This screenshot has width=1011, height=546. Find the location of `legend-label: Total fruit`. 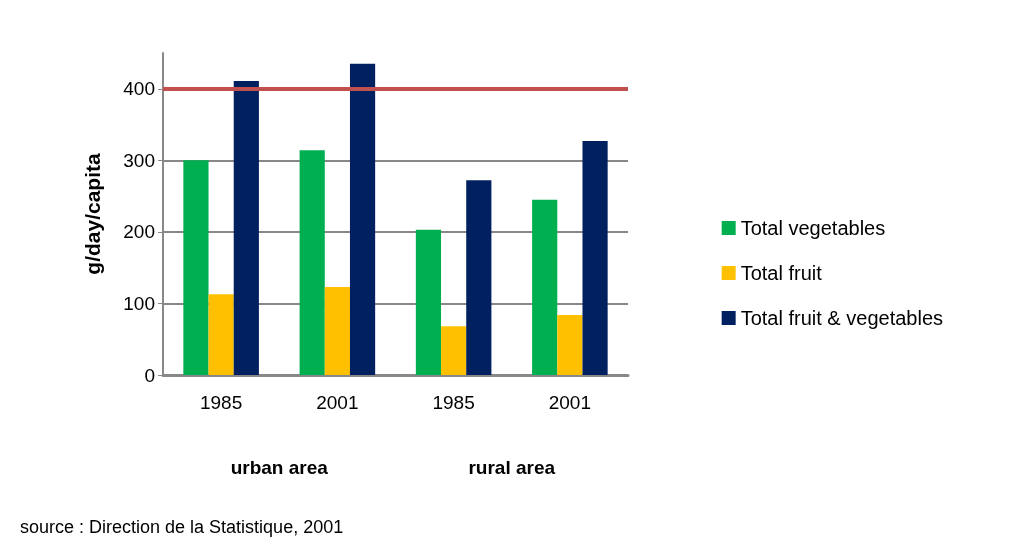

legend-label: Total fruit is located at coordinates (781, 273).